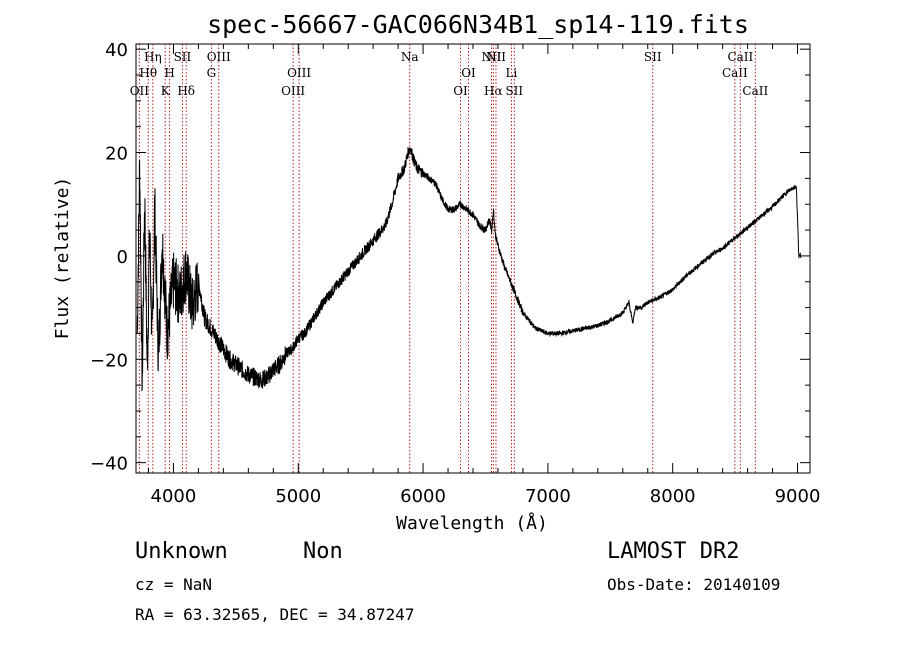 Image resolution: width=900 pixels, height=649 pixels. Describe the element at coordinates (174, 496) in the screenshot. I see `x-tick-label: 4000` at that location.